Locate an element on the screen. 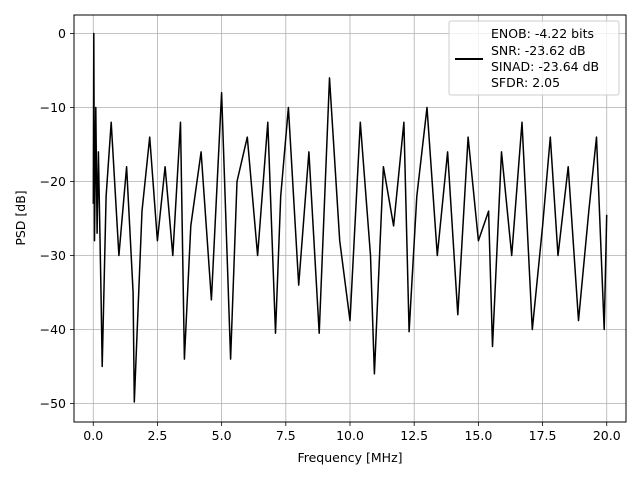 The height and width of the screenshot is (484, 640). x-tick-label: 17.5 is located at coordinates (543, 435).